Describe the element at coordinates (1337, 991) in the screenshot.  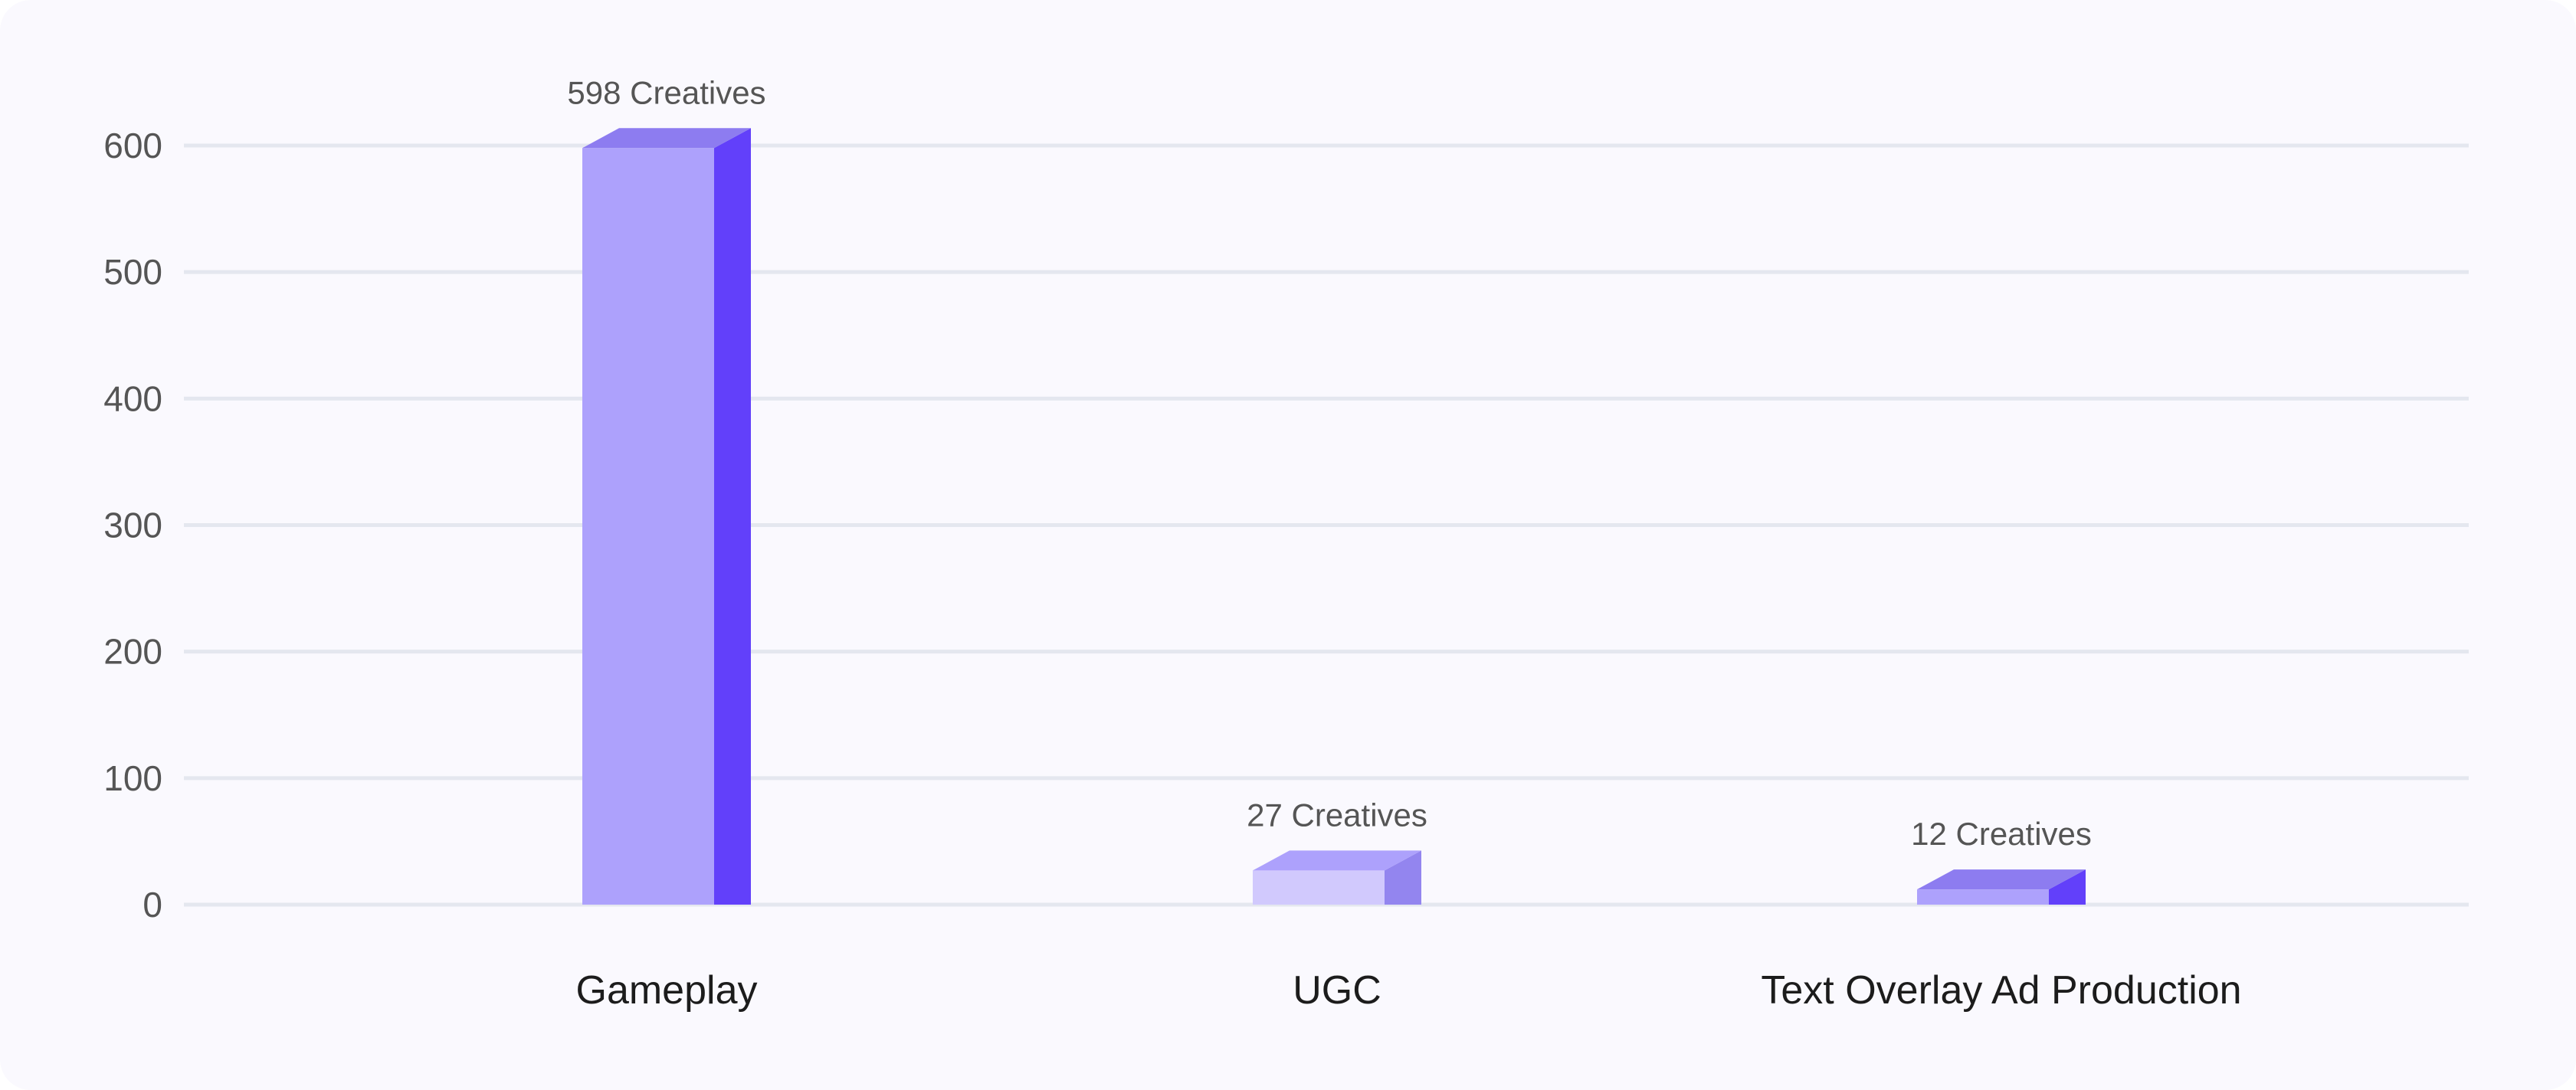
I see `x-category-label: UGC` at that location.